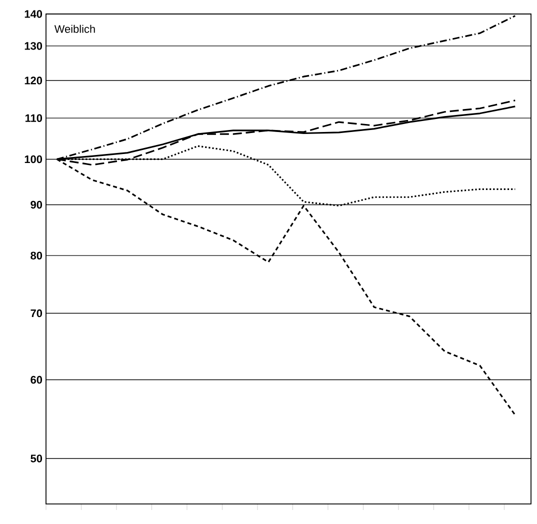 This screenshot has width=537, height=524. I want to click on y-tick-label: 120, so click(33, 80).